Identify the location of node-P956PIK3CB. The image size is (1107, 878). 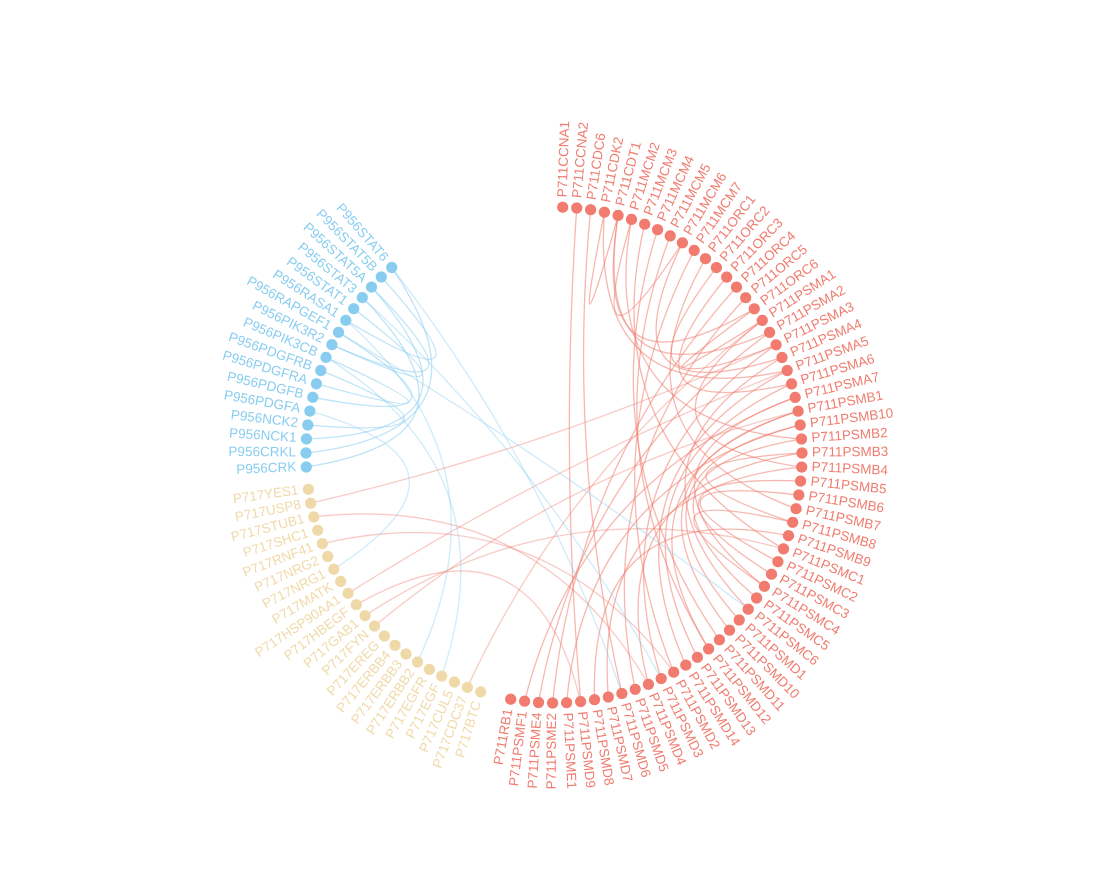
(326, 357).